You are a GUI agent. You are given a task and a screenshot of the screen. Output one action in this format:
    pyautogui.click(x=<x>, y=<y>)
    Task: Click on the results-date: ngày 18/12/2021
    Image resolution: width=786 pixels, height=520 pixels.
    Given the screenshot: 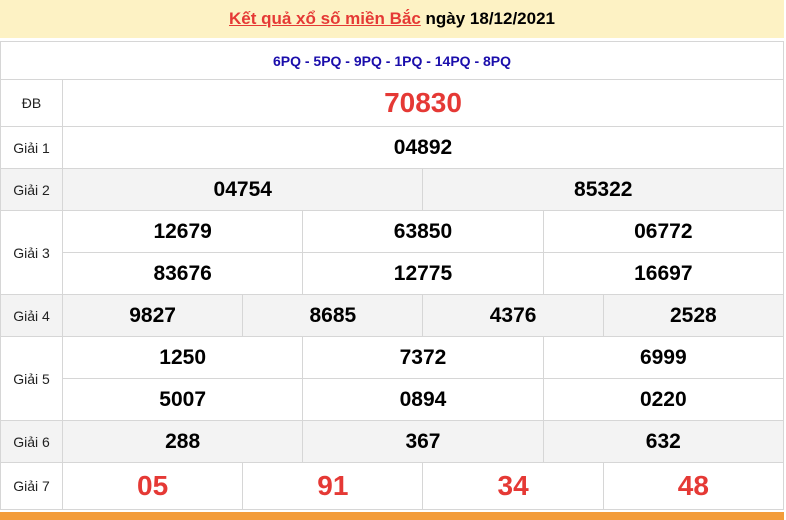 What is the action you would take?
    pyautogui.click(x=490, y=18)
    